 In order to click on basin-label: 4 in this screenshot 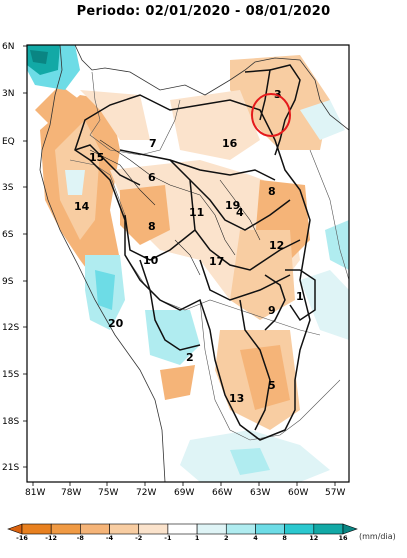, I will do `click(240, 212)`.